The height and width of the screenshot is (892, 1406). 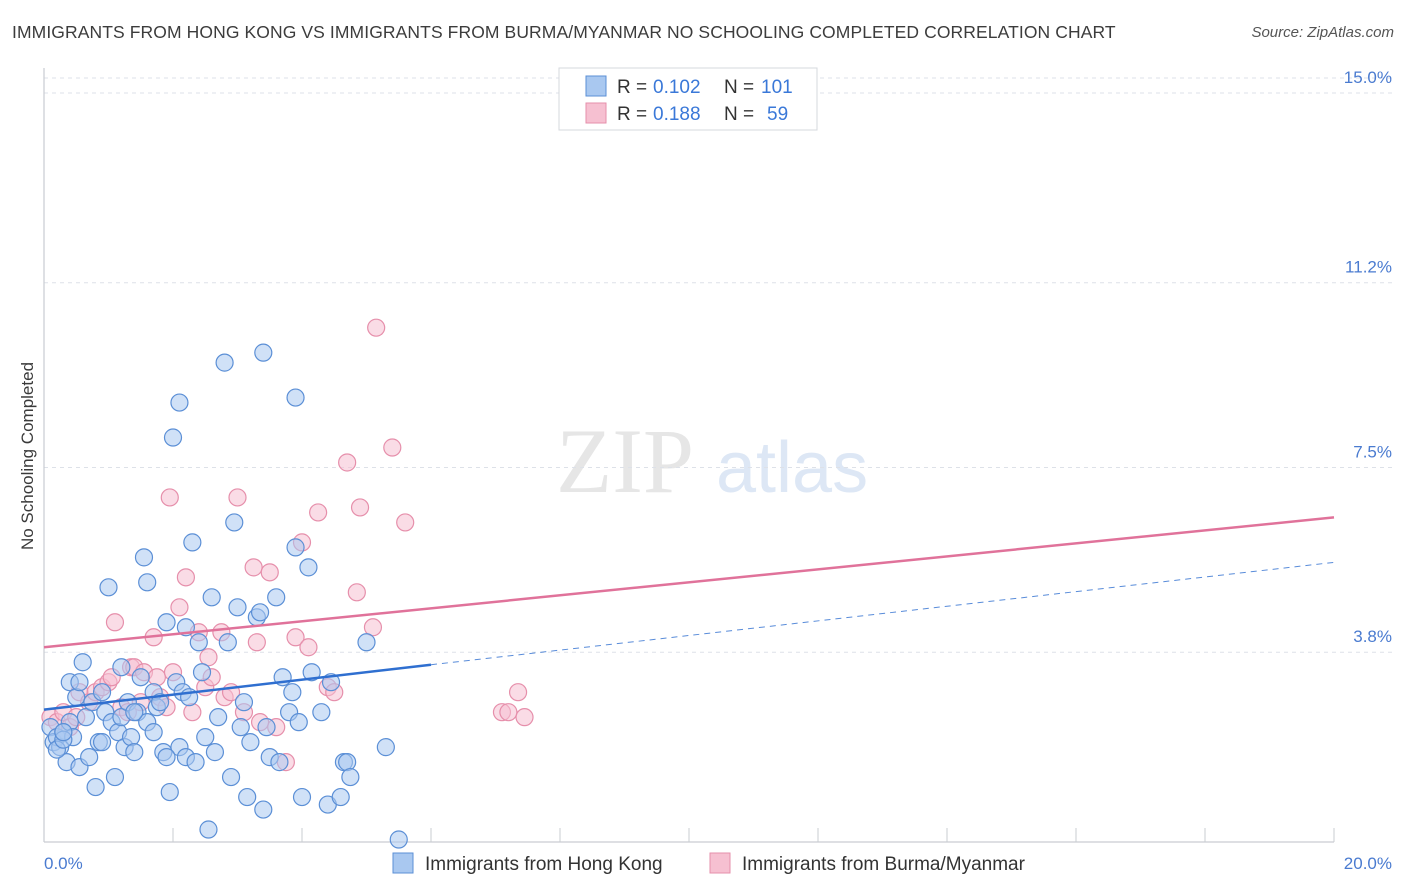 I want to click on legend-r-value-2: 0.188, so click(x=677, y=114).